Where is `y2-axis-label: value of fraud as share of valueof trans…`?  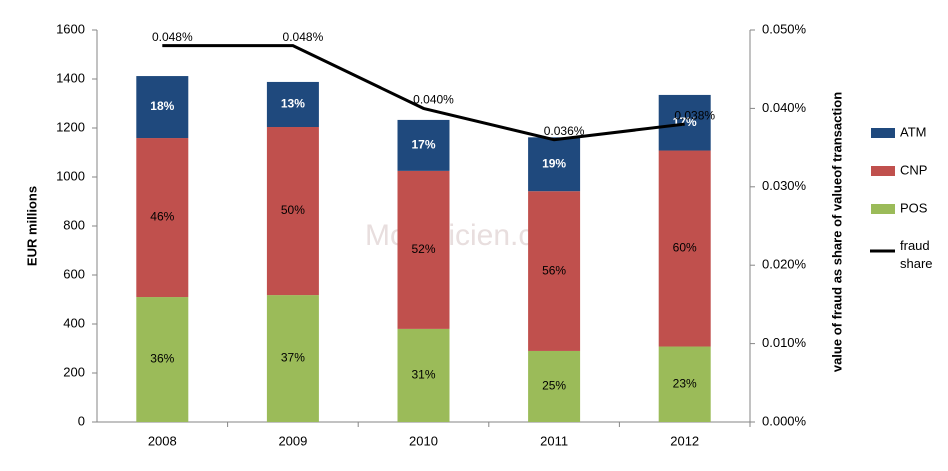
y2-axis-label: value of fraud as share of valueof trans… is located at coordinates (836, 232).